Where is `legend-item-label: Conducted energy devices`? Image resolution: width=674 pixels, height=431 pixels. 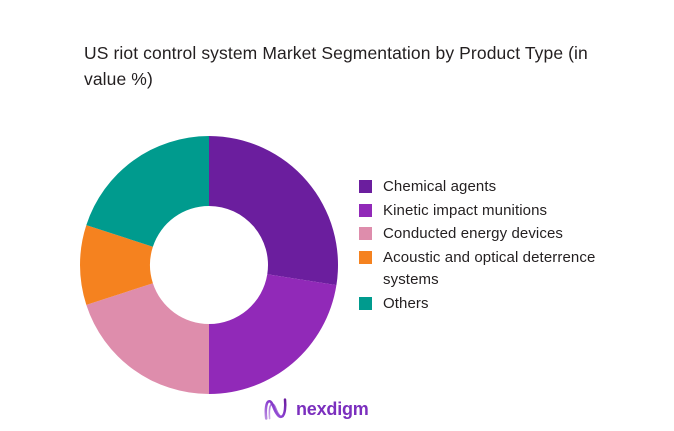
legend-item-label: Conducted energy devices is located at coordinates (473, 233).